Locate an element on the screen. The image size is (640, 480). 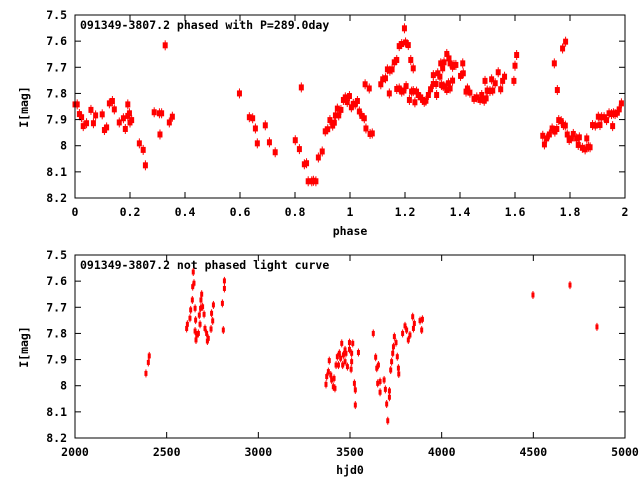
x-tick-label: 4500 is located at coordinates (533, 452).